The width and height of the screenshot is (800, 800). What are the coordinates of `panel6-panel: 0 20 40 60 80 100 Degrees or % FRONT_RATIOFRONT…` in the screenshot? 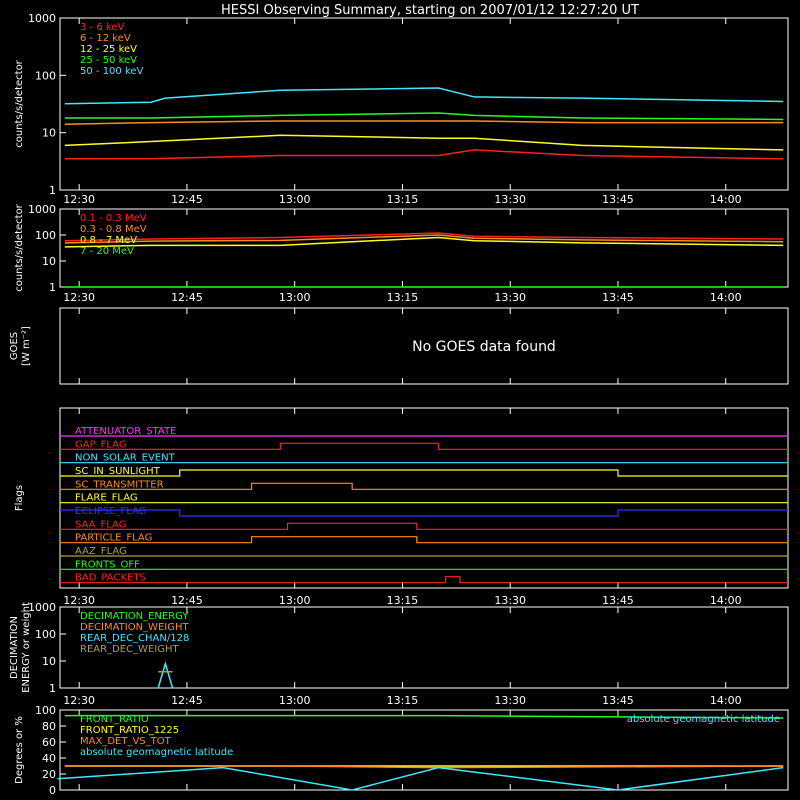 It's located at (401, 750).